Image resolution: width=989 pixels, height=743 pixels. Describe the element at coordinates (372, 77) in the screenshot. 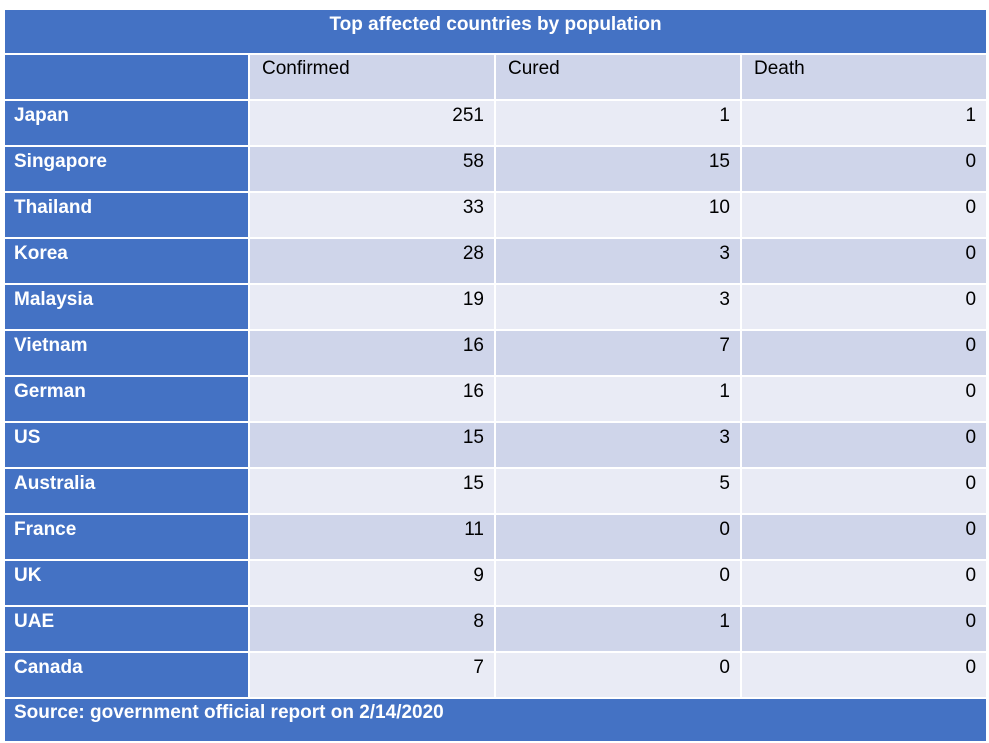

I see `header-confirmed: Confirmed` at that location.